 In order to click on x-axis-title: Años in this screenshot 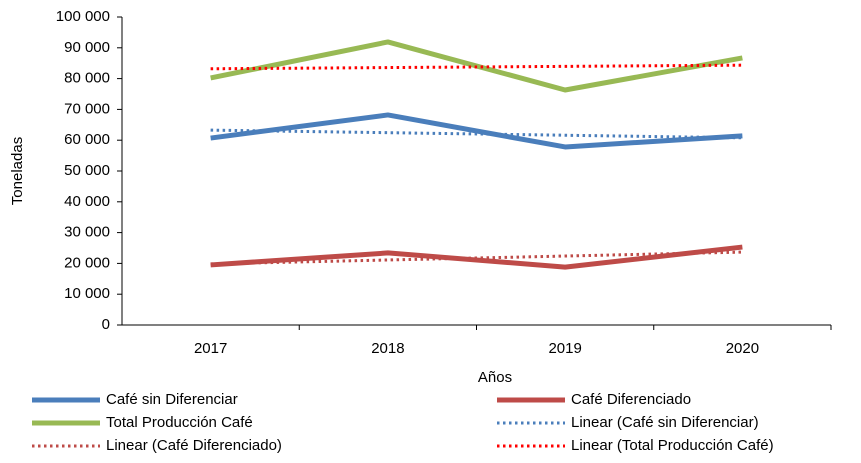, I will do `click(495, 377)`.